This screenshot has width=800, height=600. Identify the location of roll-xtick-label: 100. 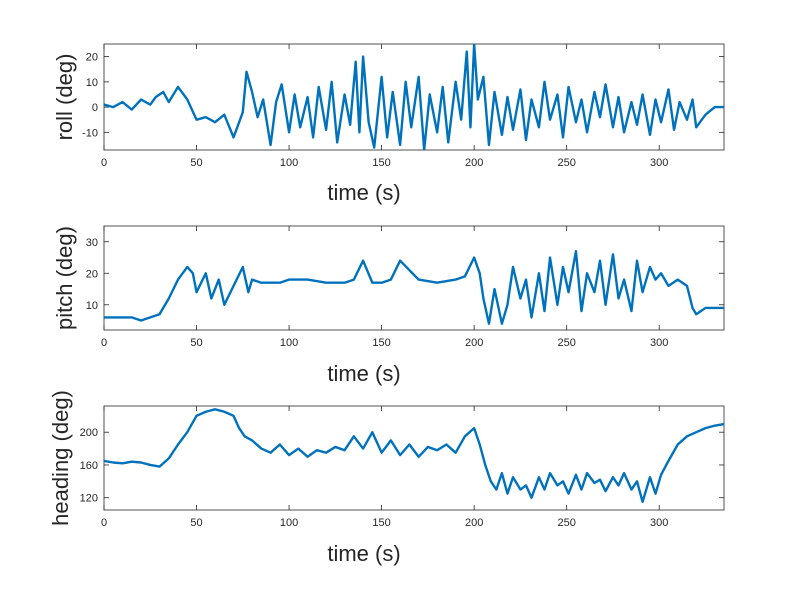
(289, 163).